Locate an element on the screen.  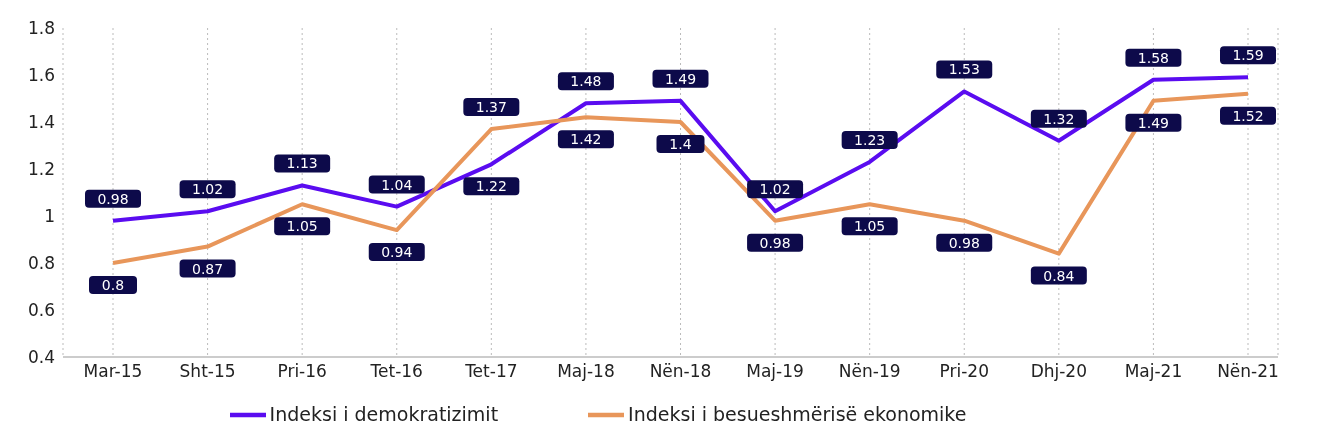
data-label: 1.13 is located at coordinates (302, 163).